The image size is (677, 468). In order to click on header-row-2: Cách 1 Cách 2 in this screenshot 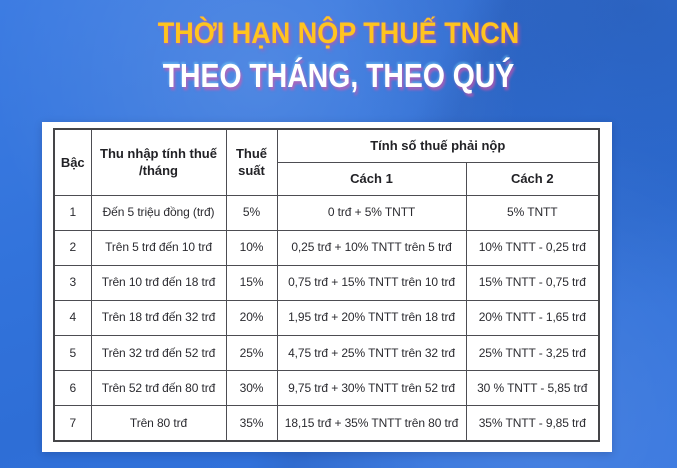, I will do `click(327, 178)`.